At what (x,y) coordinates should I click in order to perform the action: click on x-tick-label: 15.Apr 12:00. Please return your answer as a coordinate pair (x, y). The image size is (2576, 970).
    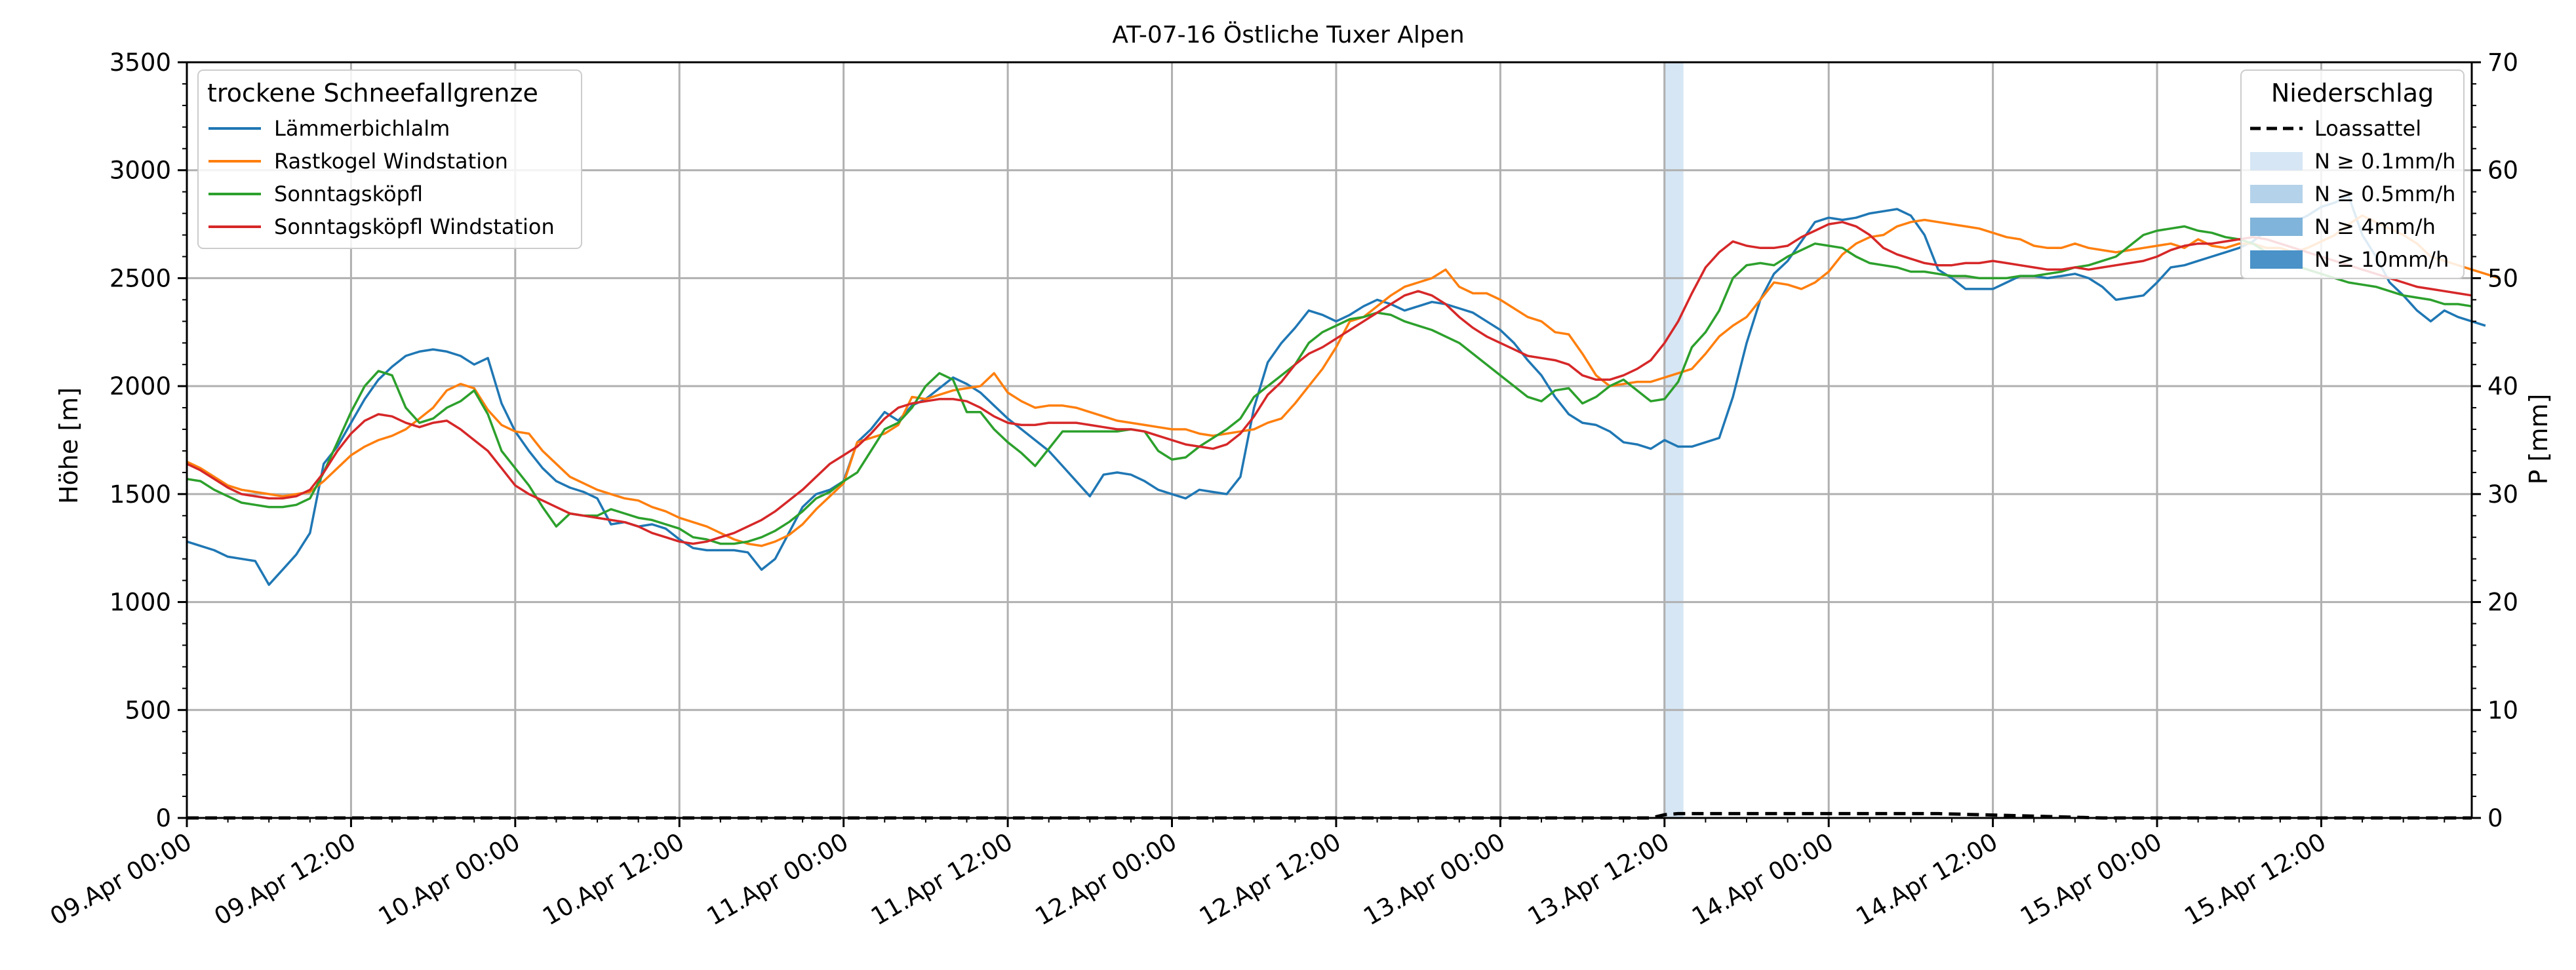
    Looking at the image, I should click on (2255, 879).